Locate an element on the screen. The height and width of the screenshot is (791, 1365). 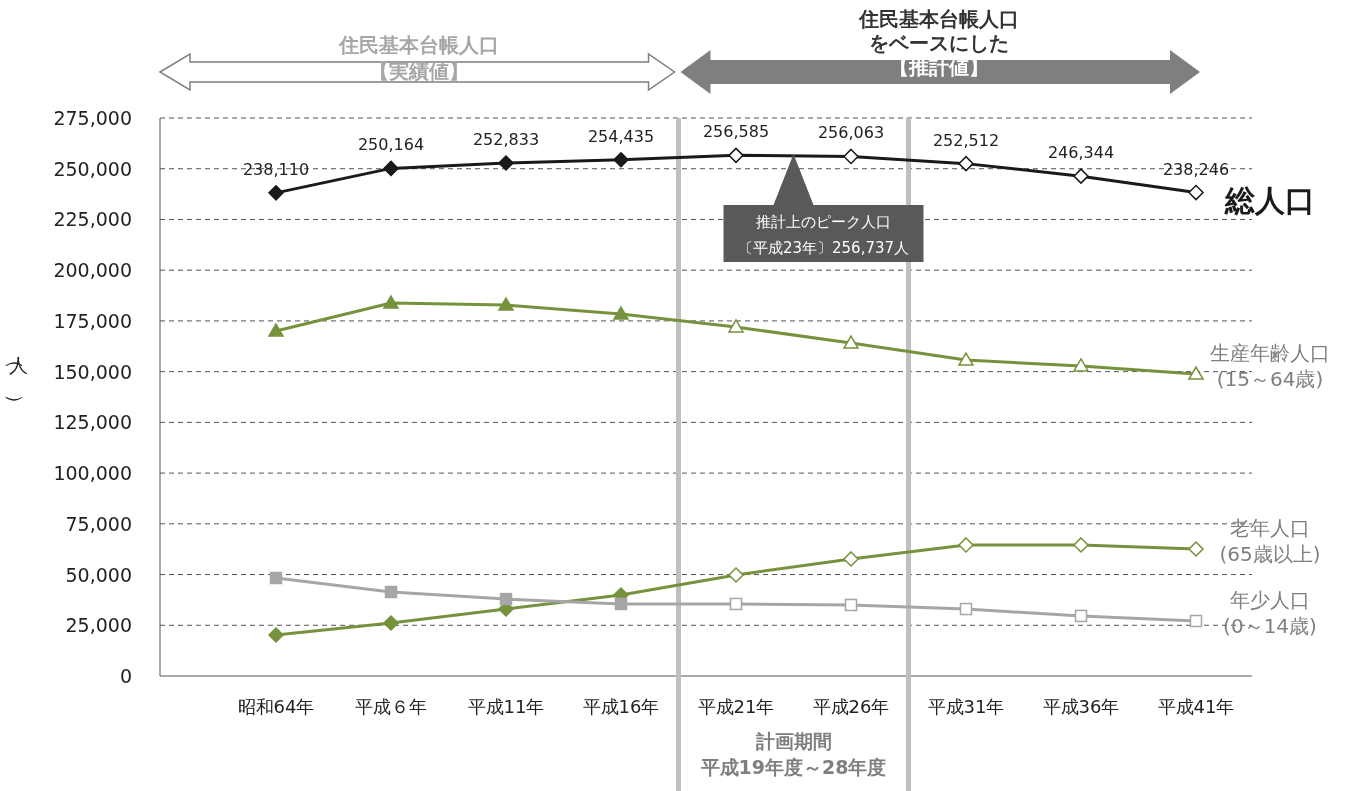
text: 計画期間 is located at coordinates (793, 741).